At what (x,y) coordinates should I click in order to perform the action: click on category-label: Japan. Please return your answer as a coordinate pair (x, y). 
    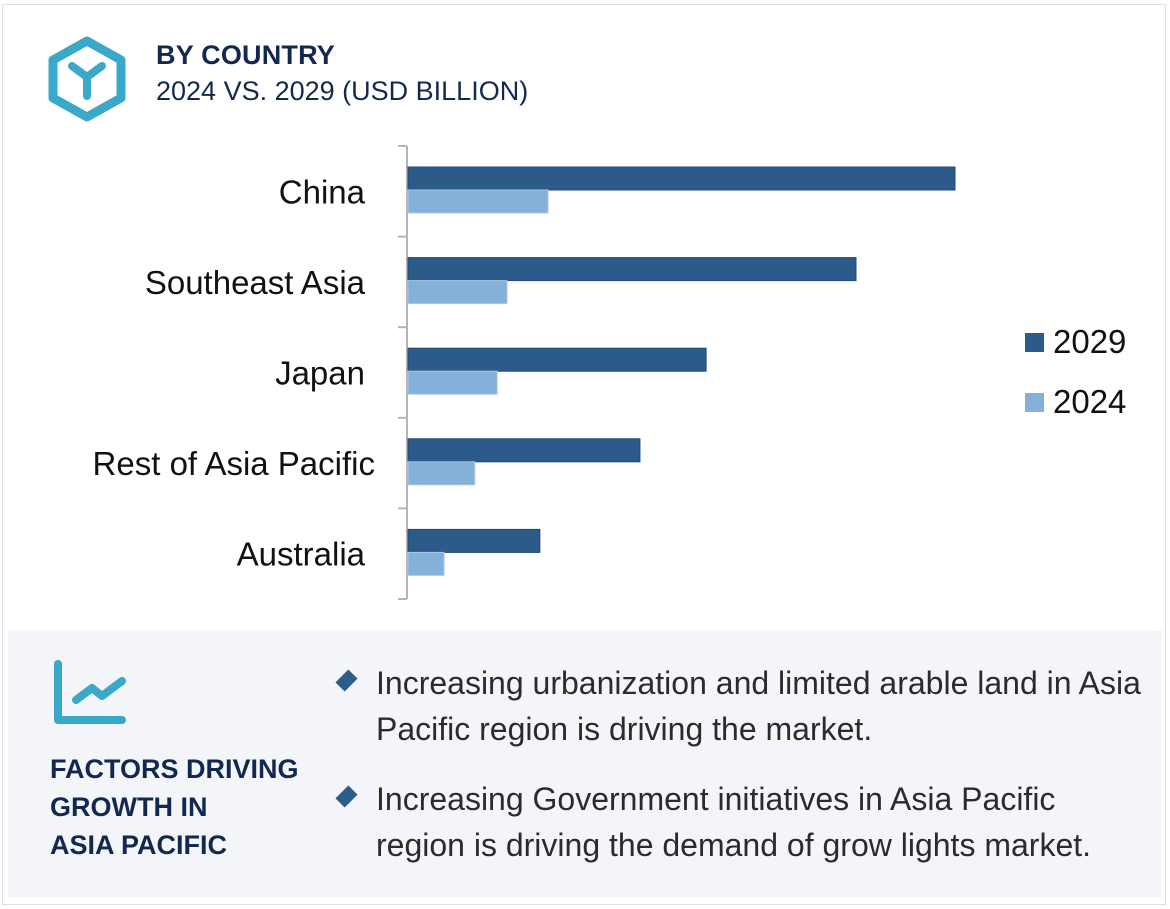
    Looking at the image, I should click on (320, 373).